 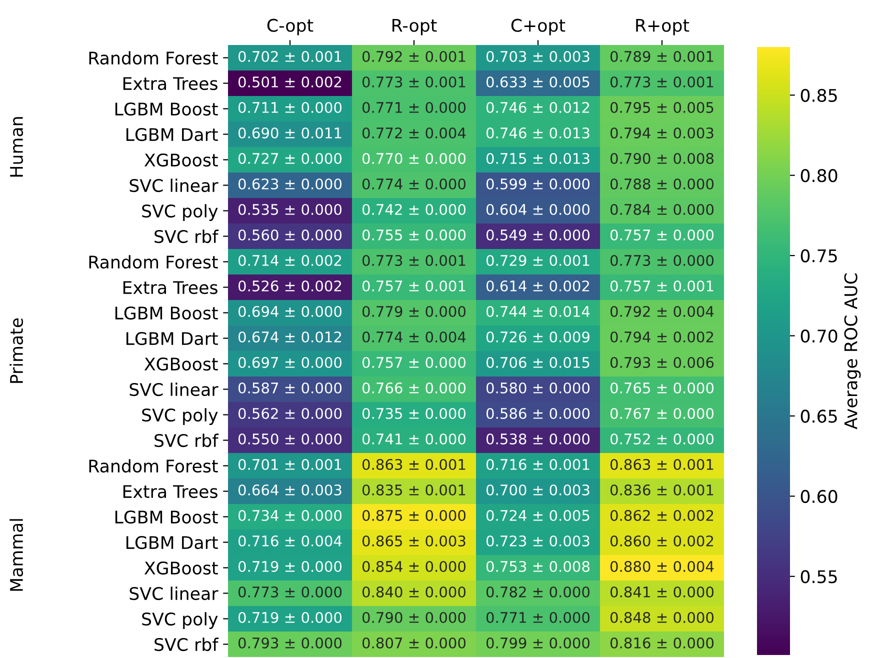 I want to click on data-label: 0.746 ± 0.013, so click(x=538, y=132).